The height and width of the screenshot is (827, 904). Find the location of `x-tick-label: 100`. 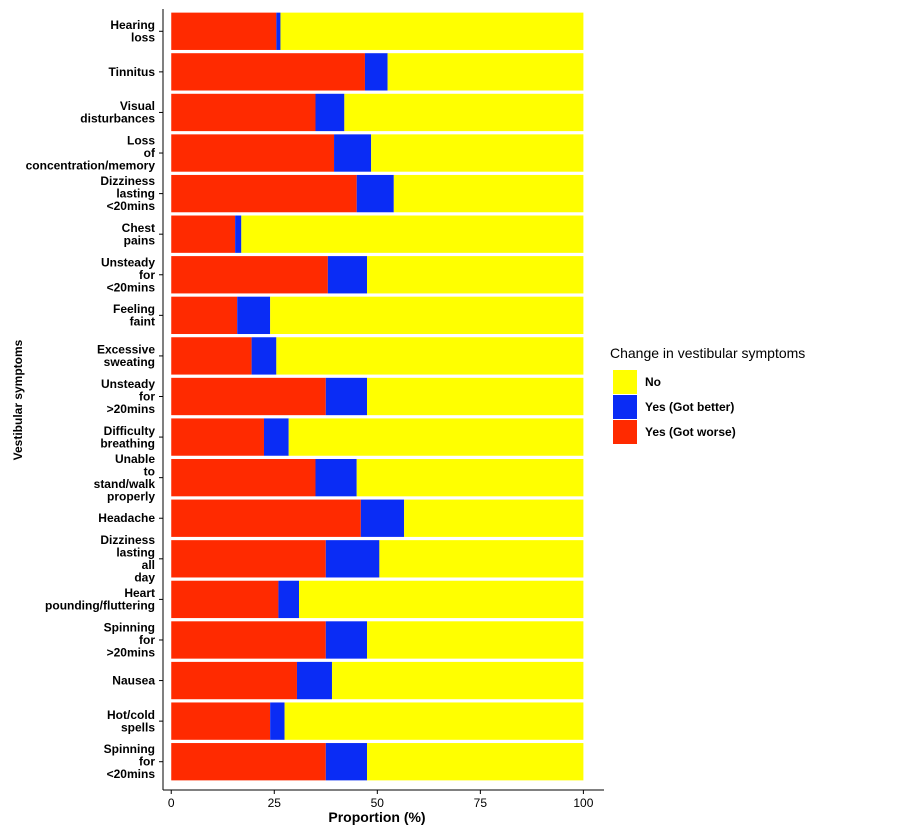

x-tick-label: 100 is located at coordinates (583, 803).